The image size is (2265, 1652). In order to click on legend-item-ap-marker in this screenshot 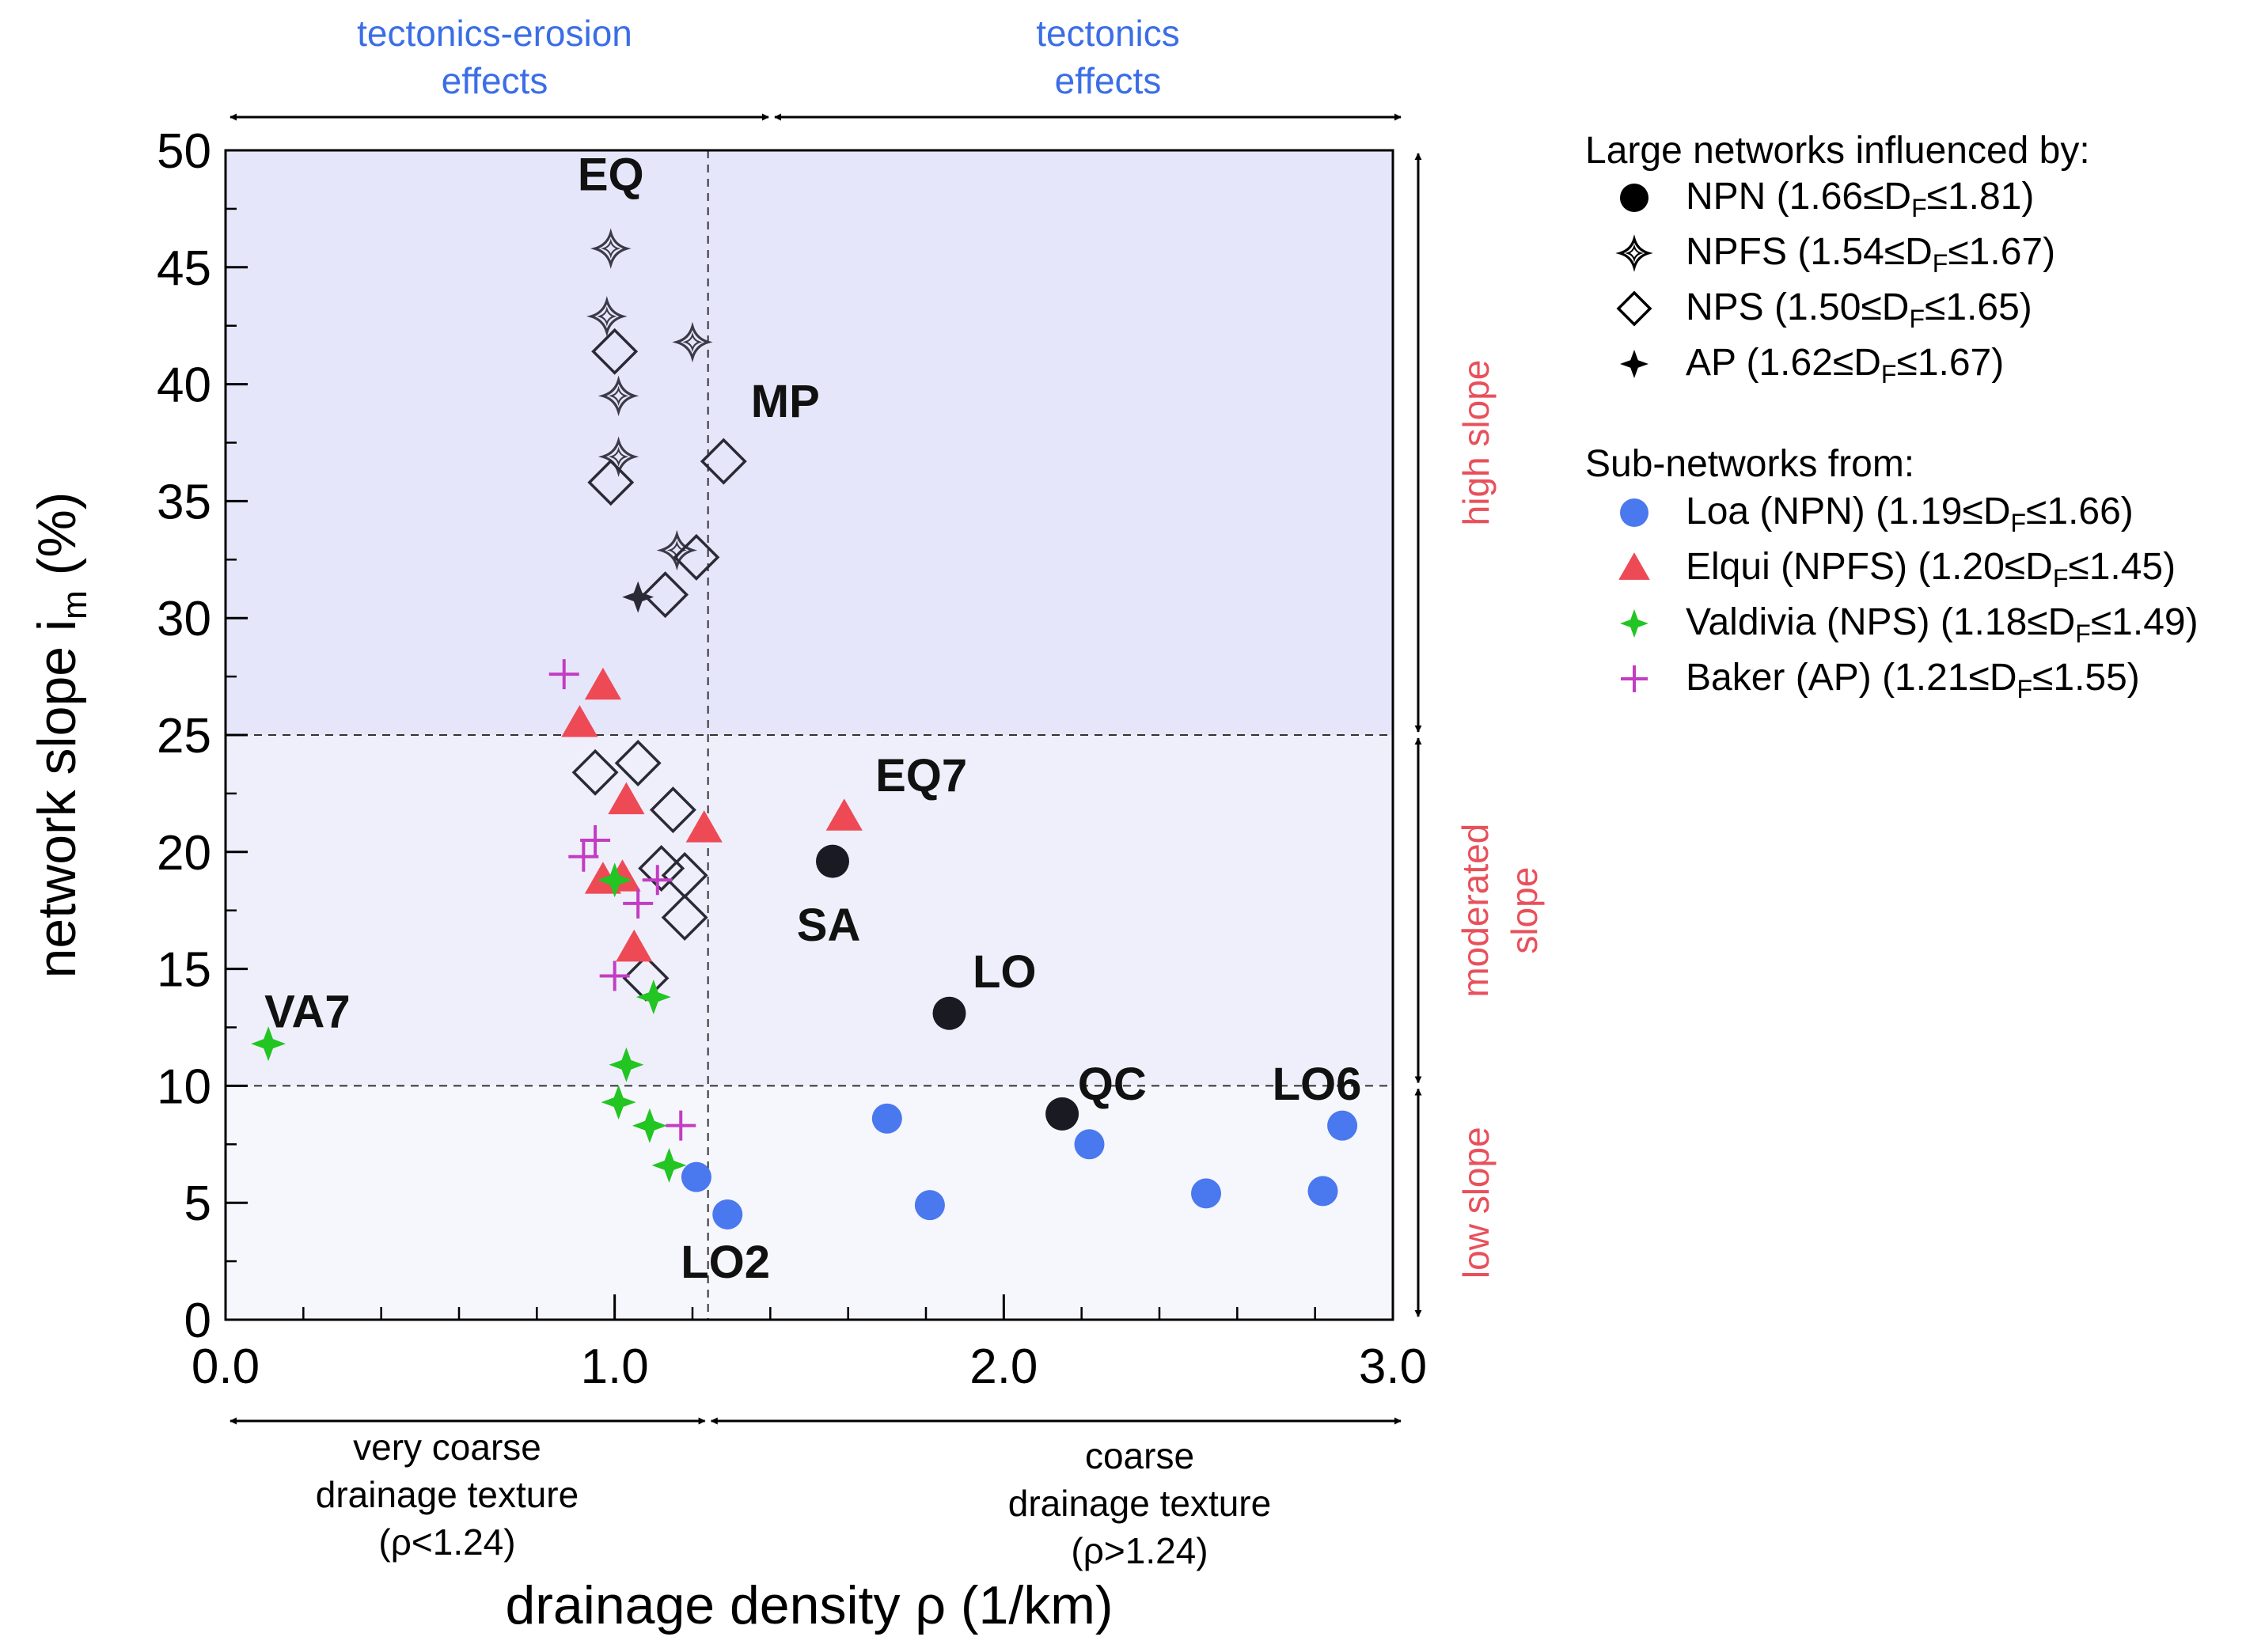, I will do `click(1634, 364)`.